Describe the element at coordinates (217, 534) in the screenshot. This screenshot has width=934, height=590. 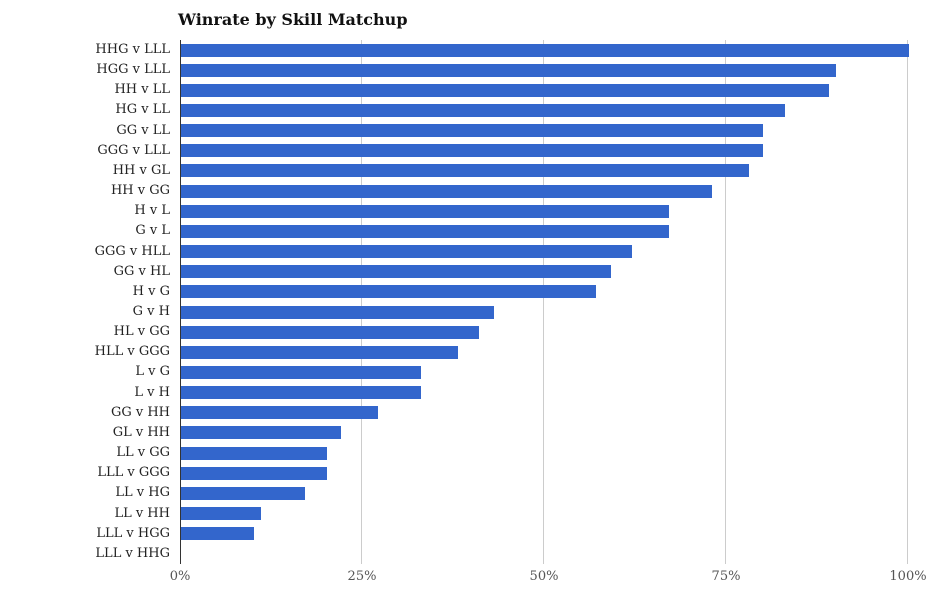
I see `bar-lll-v-hgg` at that location.